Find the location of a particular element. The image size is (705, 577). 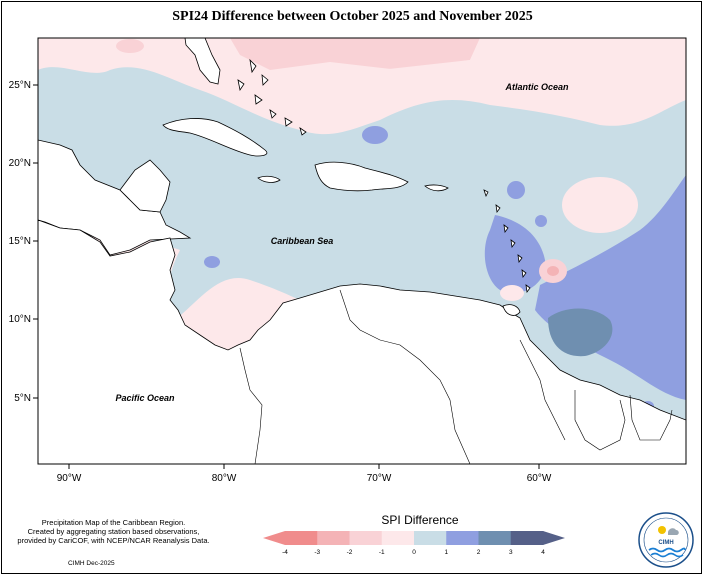

land-florida is located at coordinates (202, 61).